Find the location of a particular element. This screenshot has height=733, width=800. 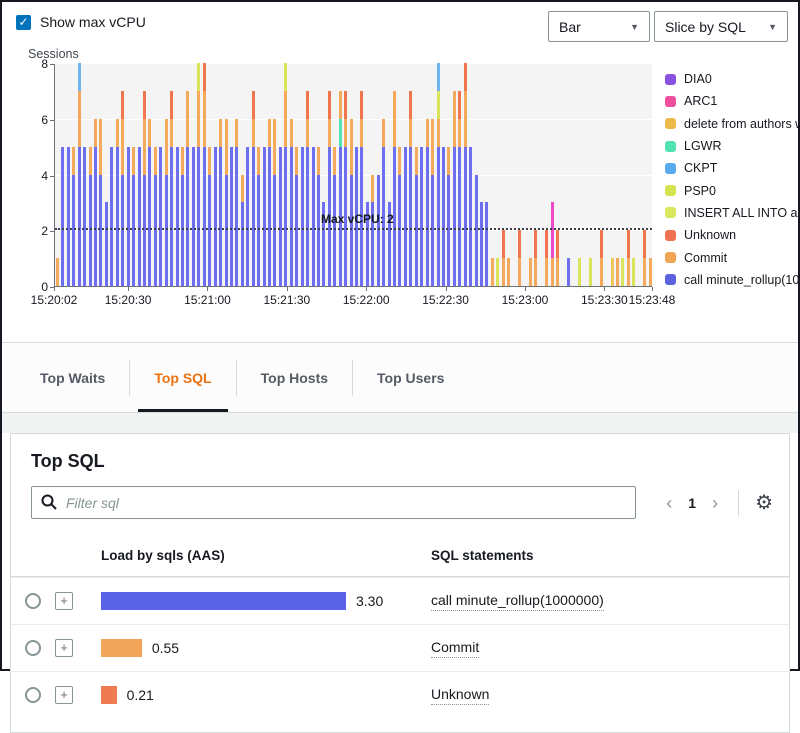

previous-page-button: ‹ is located at coordinates (669, 502).